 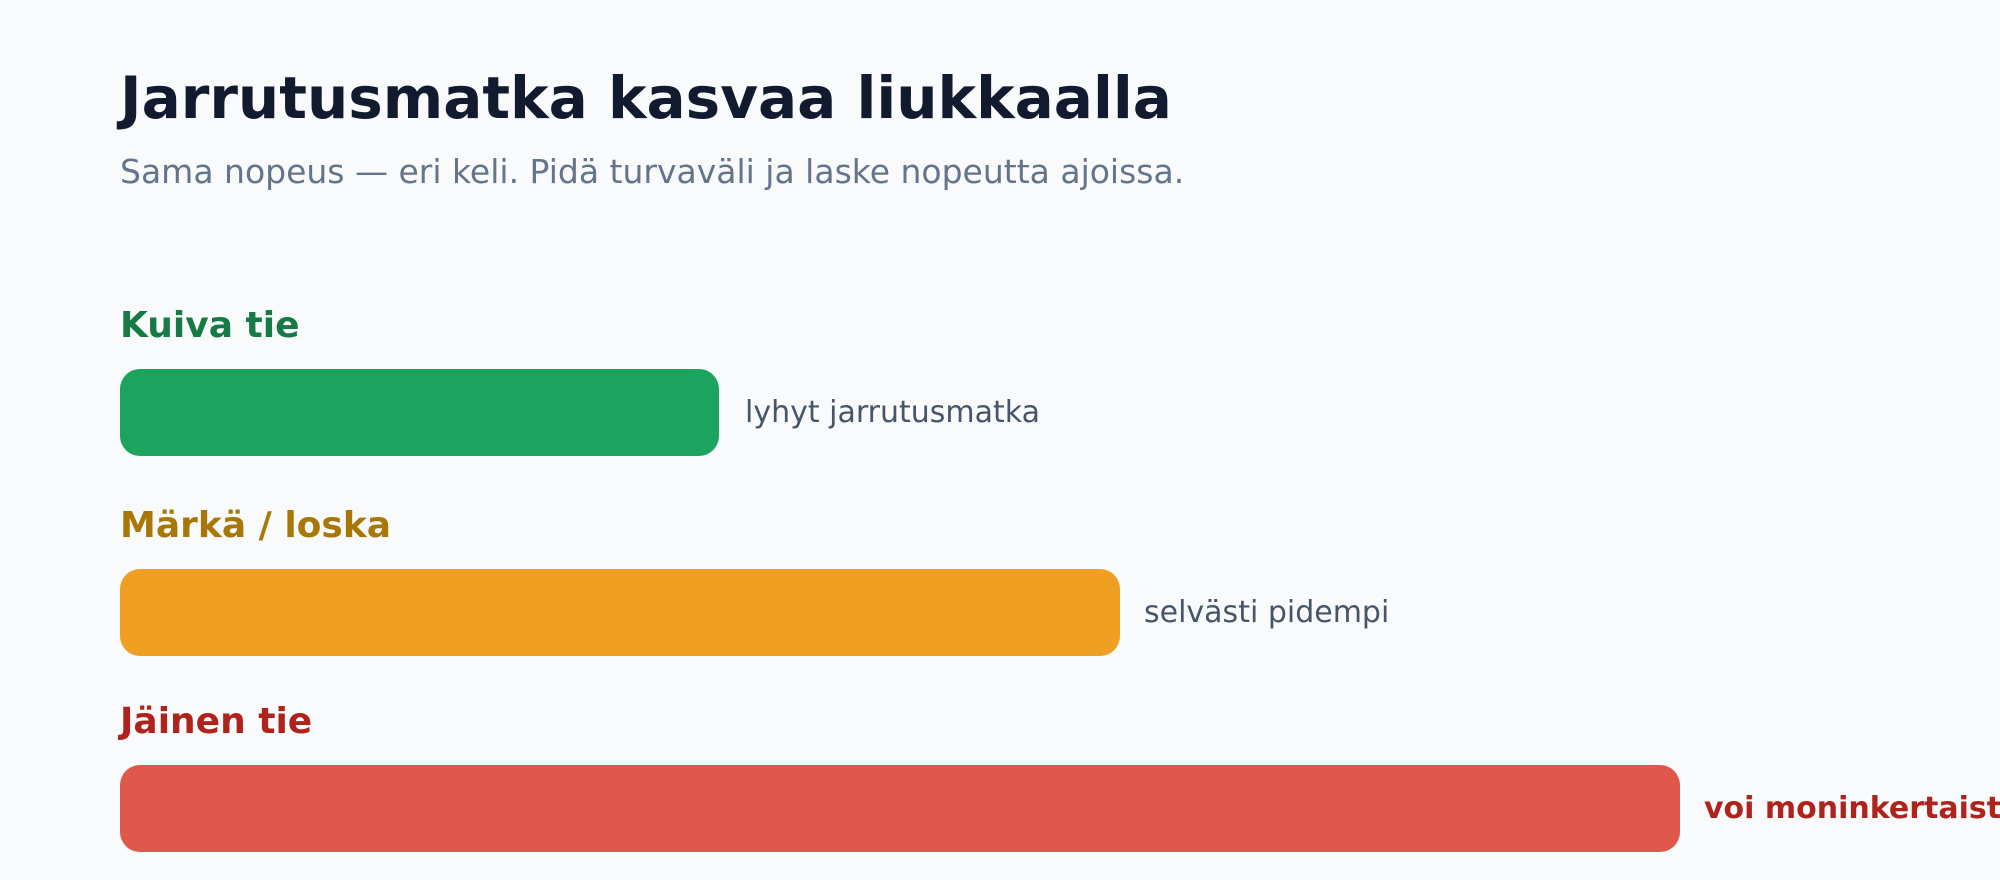 I want to click on bar-note: voi moninkertaist, so click(x=1852, y=808).